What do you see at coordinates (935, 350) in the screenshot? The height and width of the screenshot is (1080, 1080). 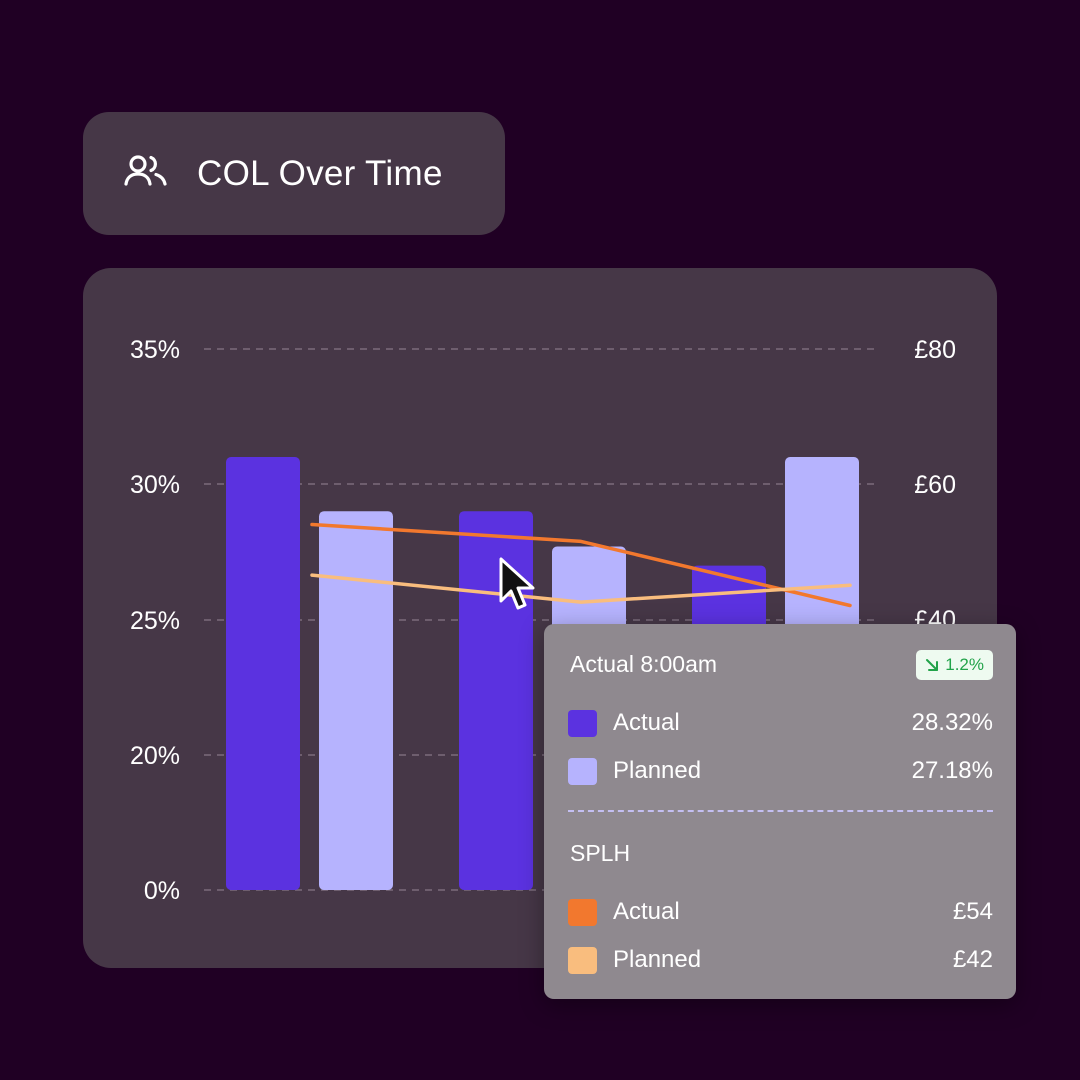 I see `right-axis-tick-label: £80` at bounding box center [935, 350].